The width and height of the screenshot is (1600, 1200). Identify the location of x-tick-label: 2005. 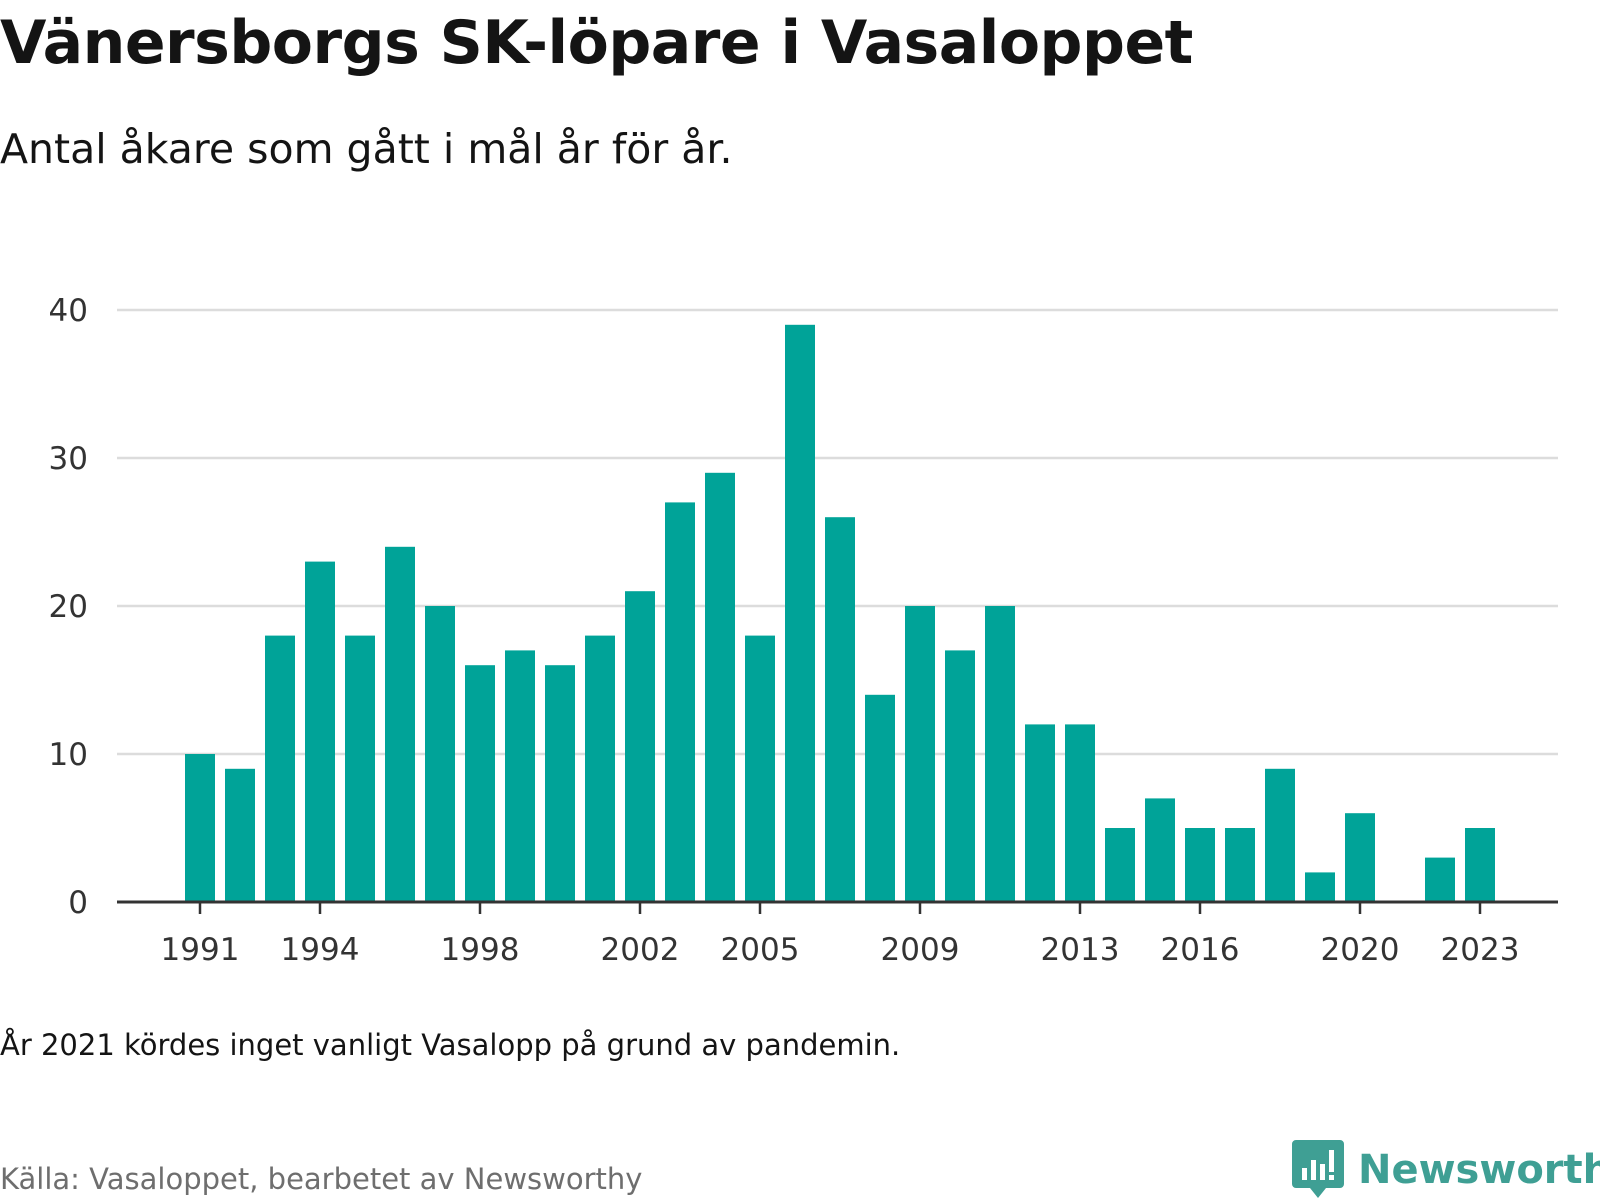
(760, 950).